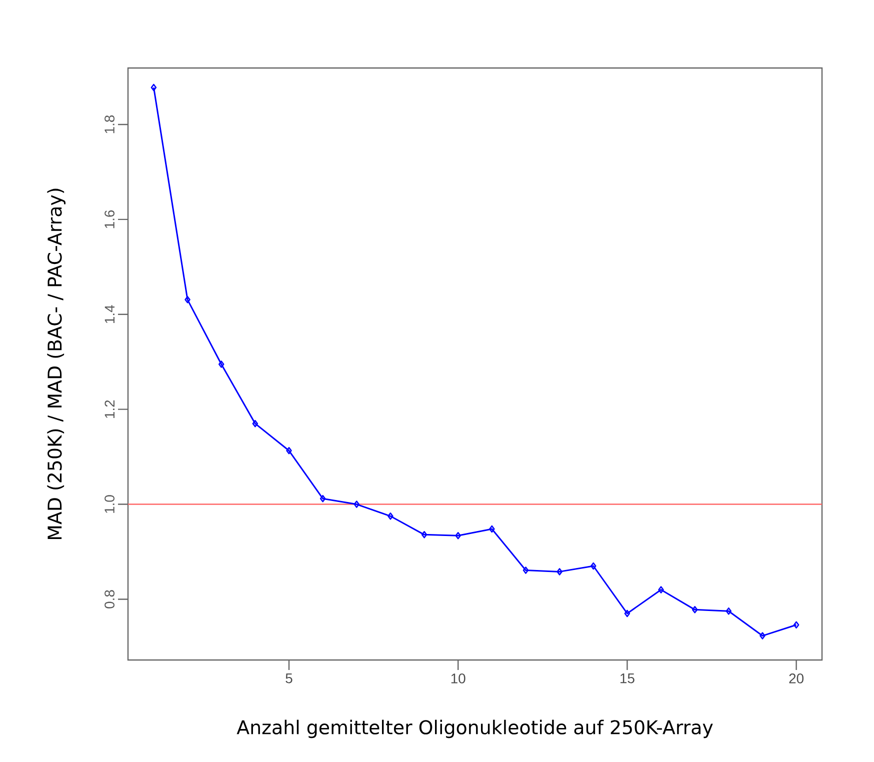 Image resolution: width=874 pixels, height=762 pixels. I want to click on x-tick-label: 10, so click(458, 679).